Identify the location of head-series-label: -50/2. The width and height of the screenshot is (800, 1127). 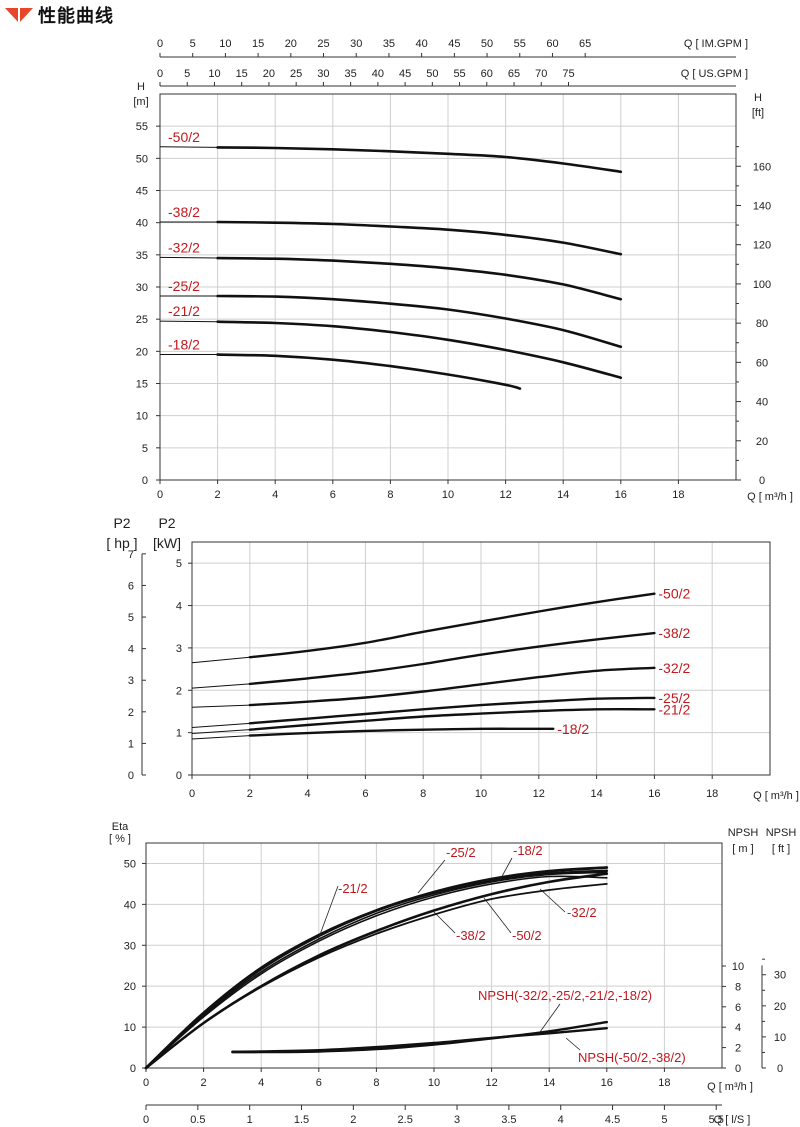
(184, 137).